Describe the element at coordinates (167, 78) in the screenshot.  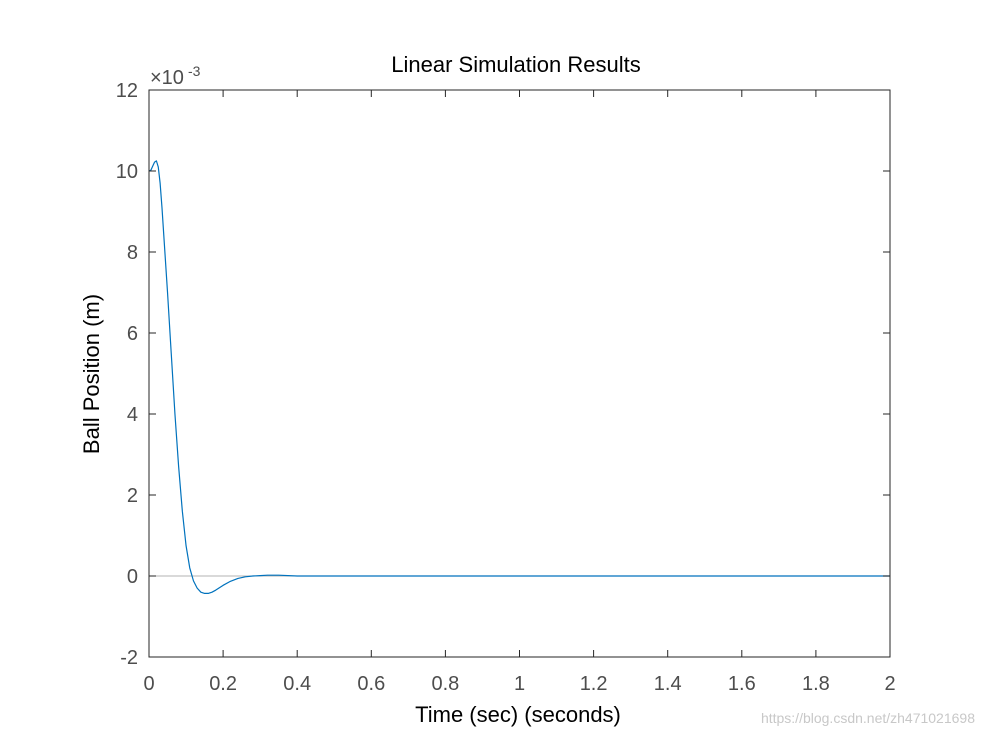
I see `y-exponent-base: ×10` at that location.